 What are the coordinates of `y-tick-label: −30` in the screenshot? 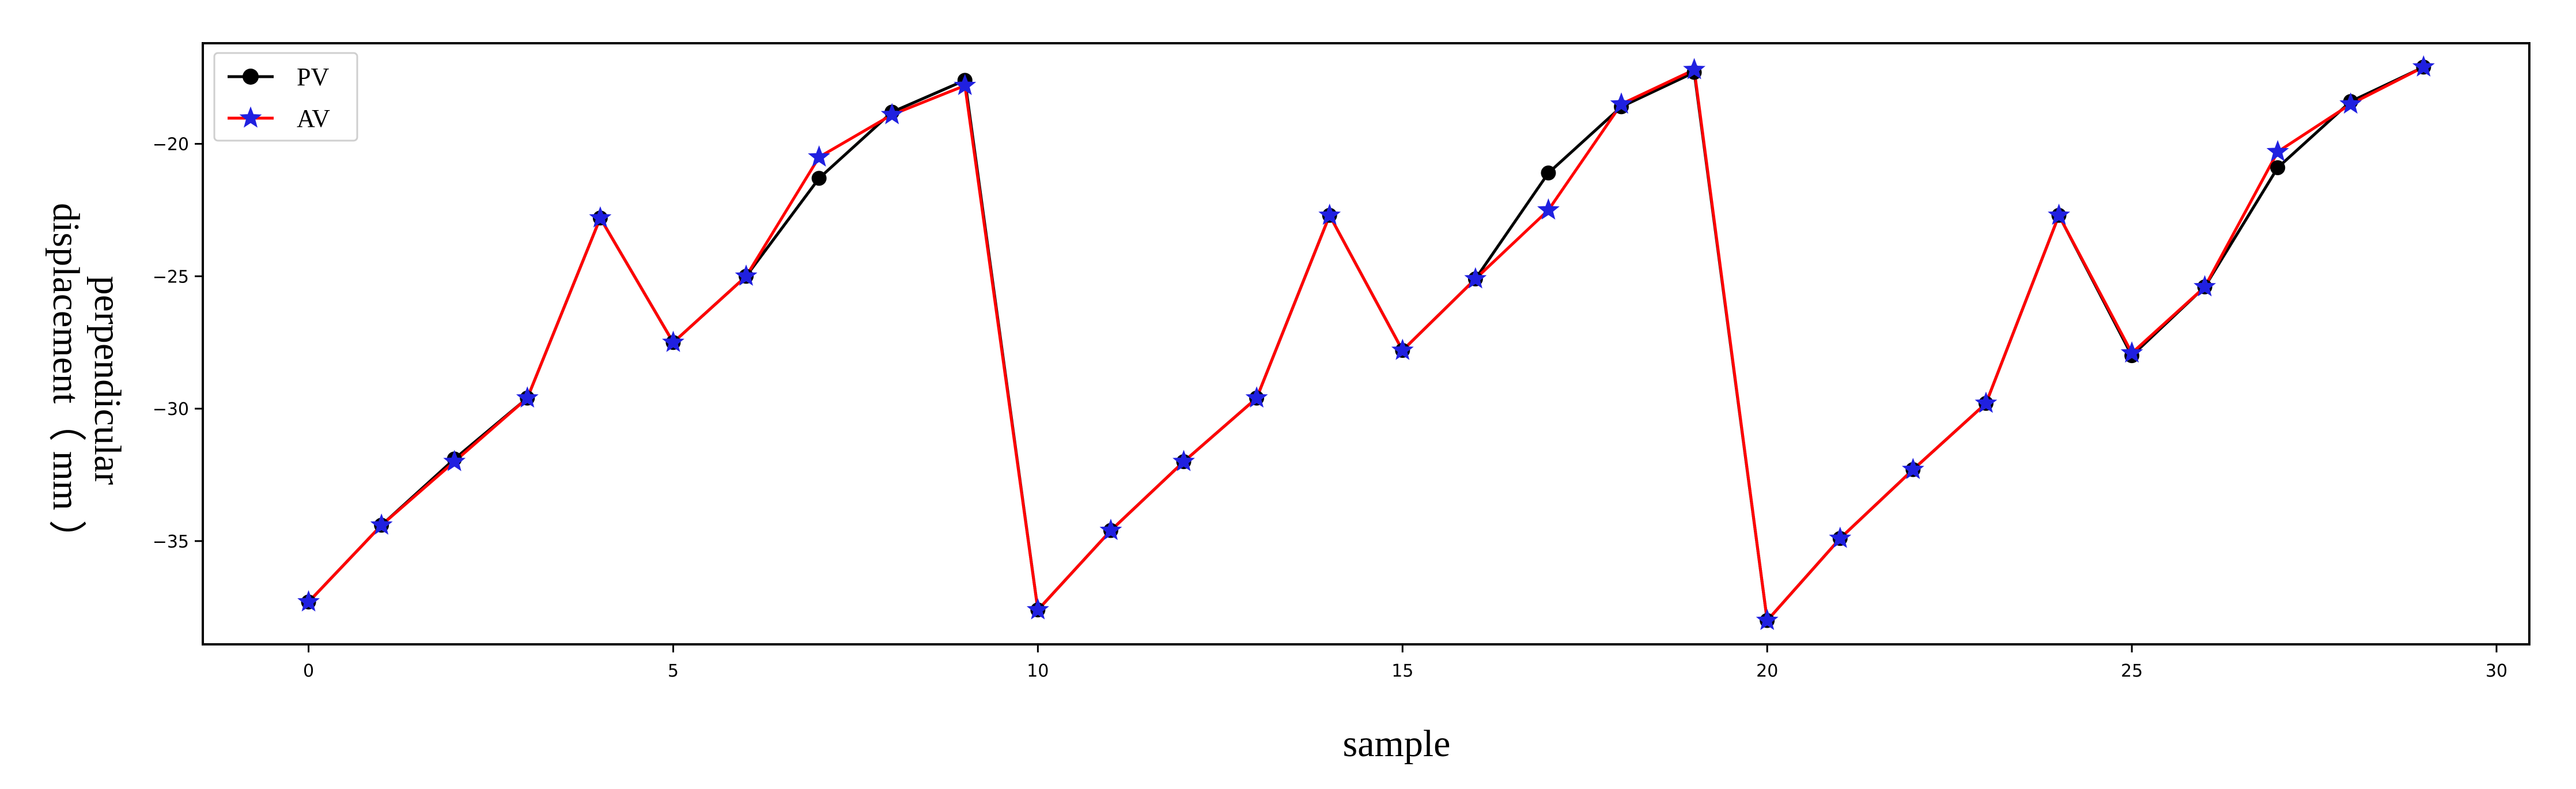 It's located at (171, 409).